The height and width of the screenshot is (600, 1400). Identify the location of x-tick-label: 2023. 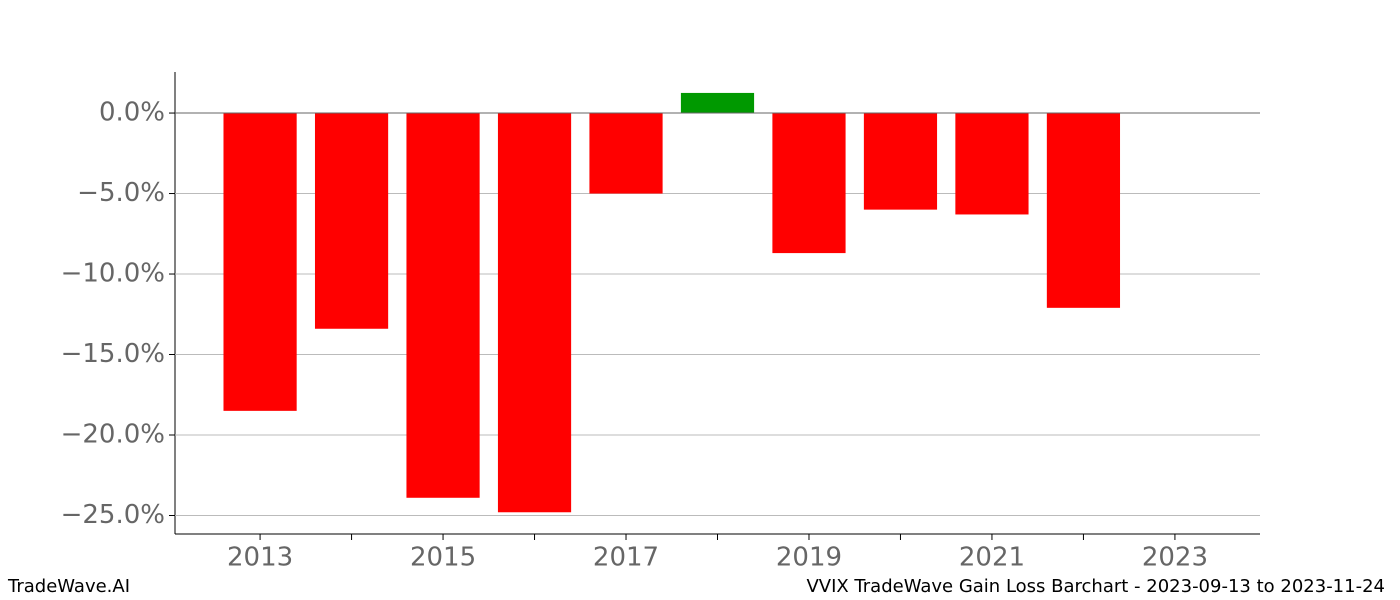
(1175, 558).